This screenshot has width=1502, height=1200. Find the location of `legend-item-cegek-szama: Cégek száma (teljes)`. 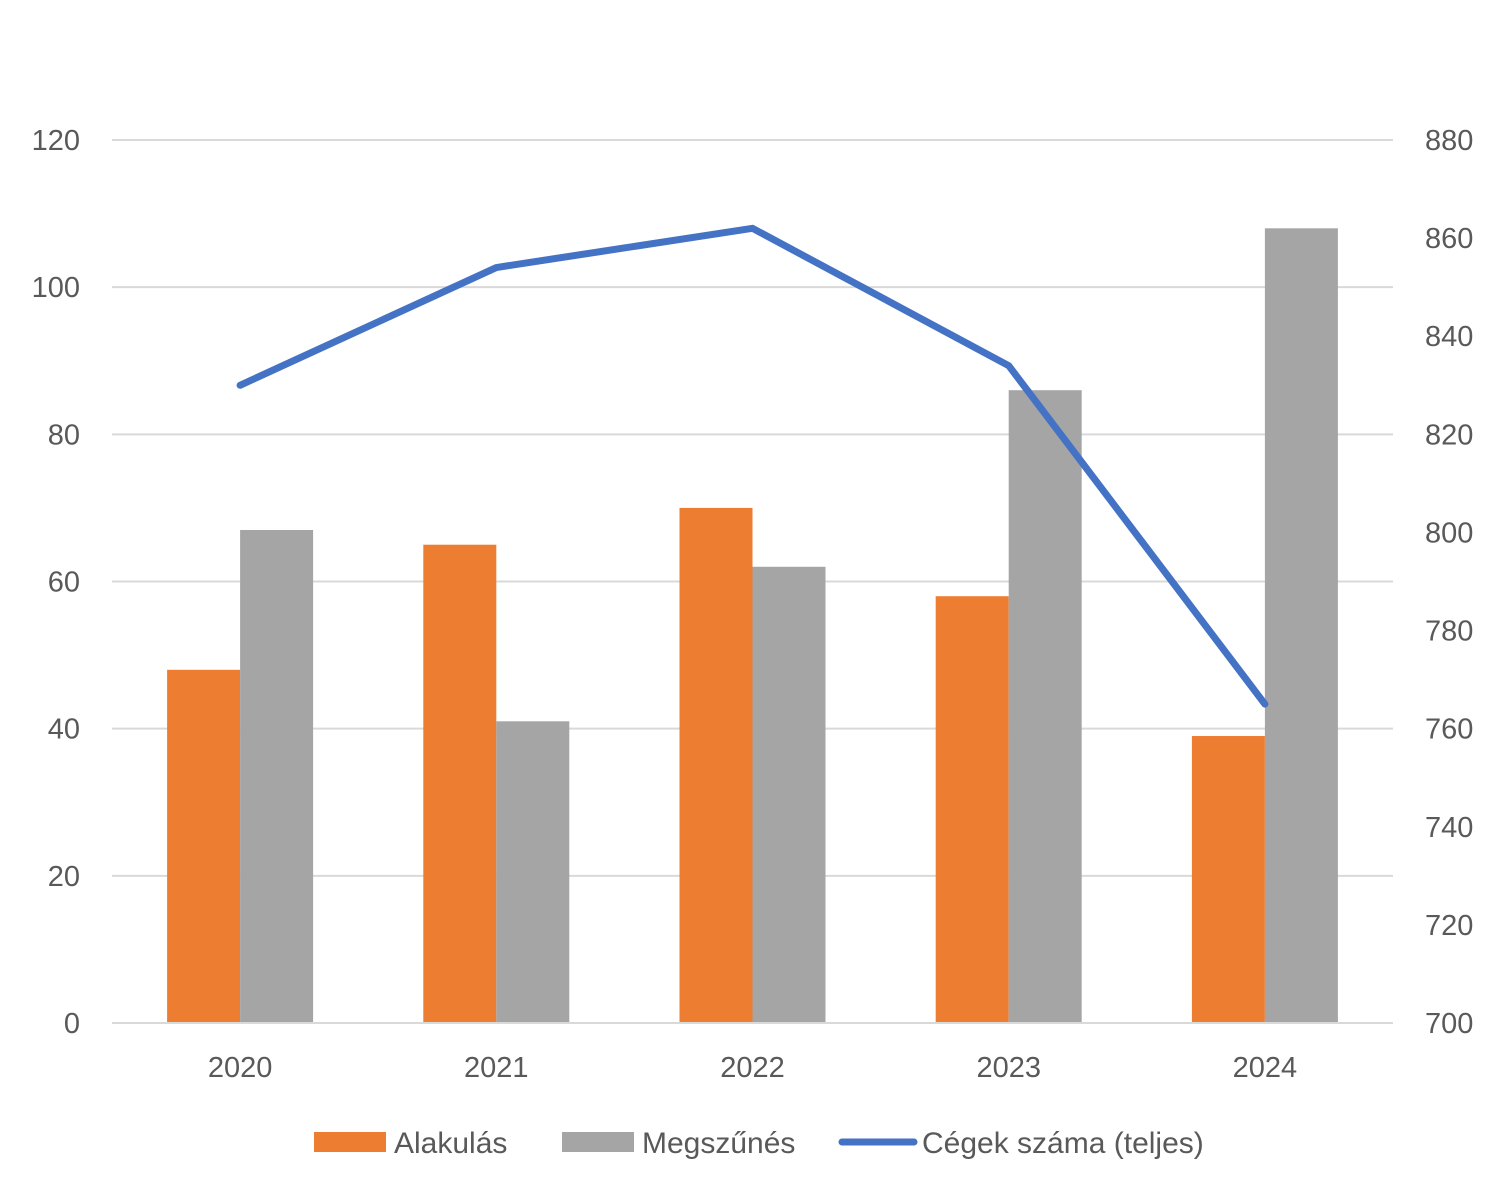

legend-item-cegek-szama: Cégek száma (teljes) is located at coordinates (1021, 1143).